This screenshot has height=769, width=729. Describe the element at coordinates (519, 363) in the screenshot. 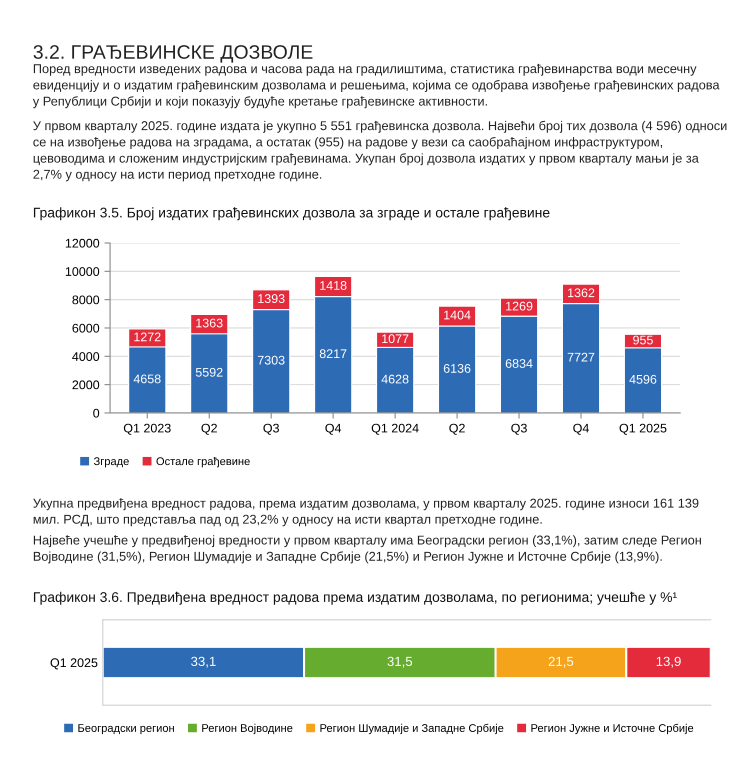

I see `data-label: 6834` at that location.